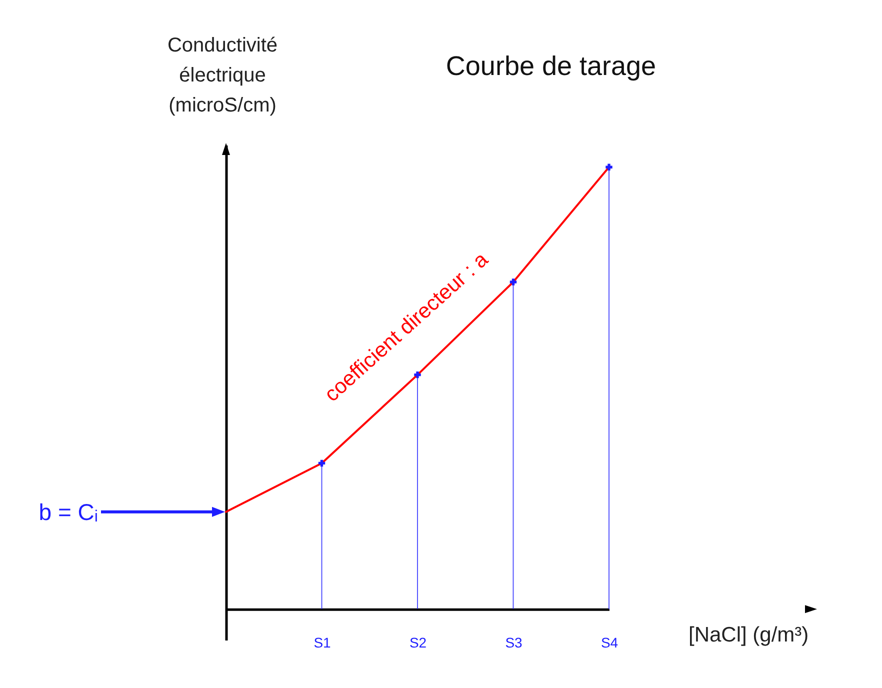 The width and height of the screenshot is (882, 688). I want to click on x-tick-label: S2, so click(418, 642).